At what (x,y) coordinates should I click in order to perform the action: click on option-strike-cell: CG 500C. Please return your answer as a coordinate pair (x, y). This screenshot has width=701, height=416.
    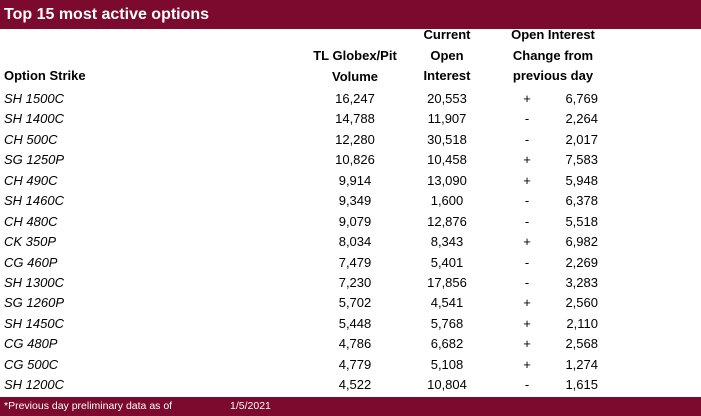
    Looking at the image, I should click on (31, 364).